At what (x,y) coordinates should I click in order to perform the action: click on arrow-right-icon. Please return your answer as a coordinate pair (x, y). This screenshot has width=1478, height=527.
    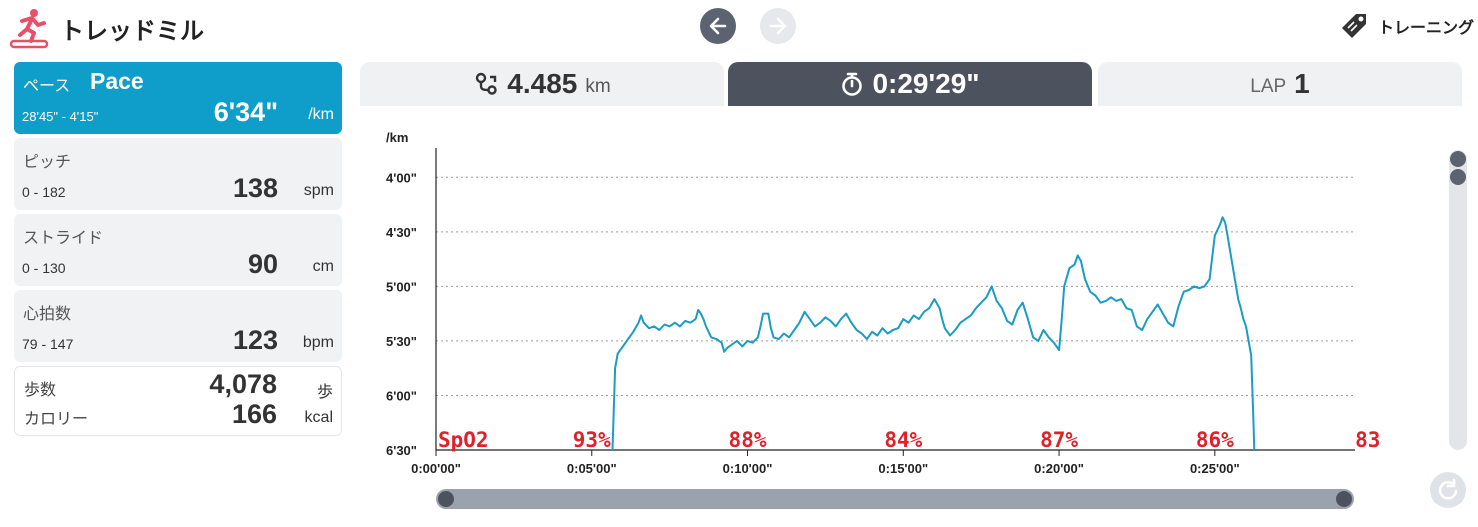
    Looking at the image, I should click on (778, 26).